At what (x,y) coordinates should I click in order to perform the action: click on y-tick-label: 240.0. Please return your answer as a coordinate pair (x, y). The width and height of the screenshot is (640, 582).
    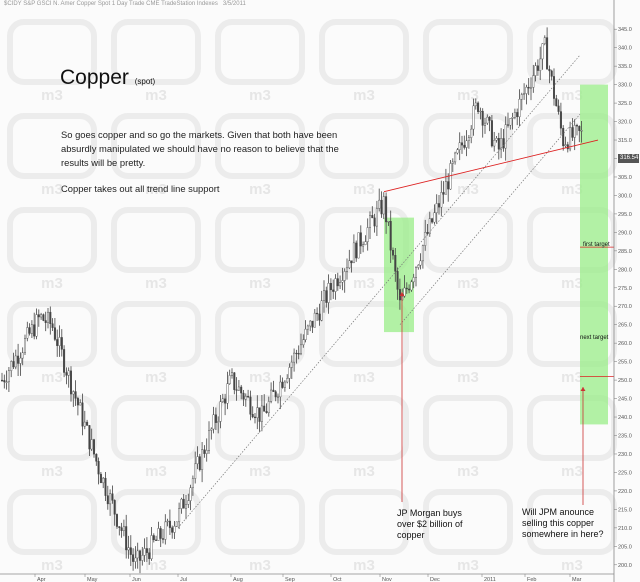
    Looking at the image, I should click on (625, 418).